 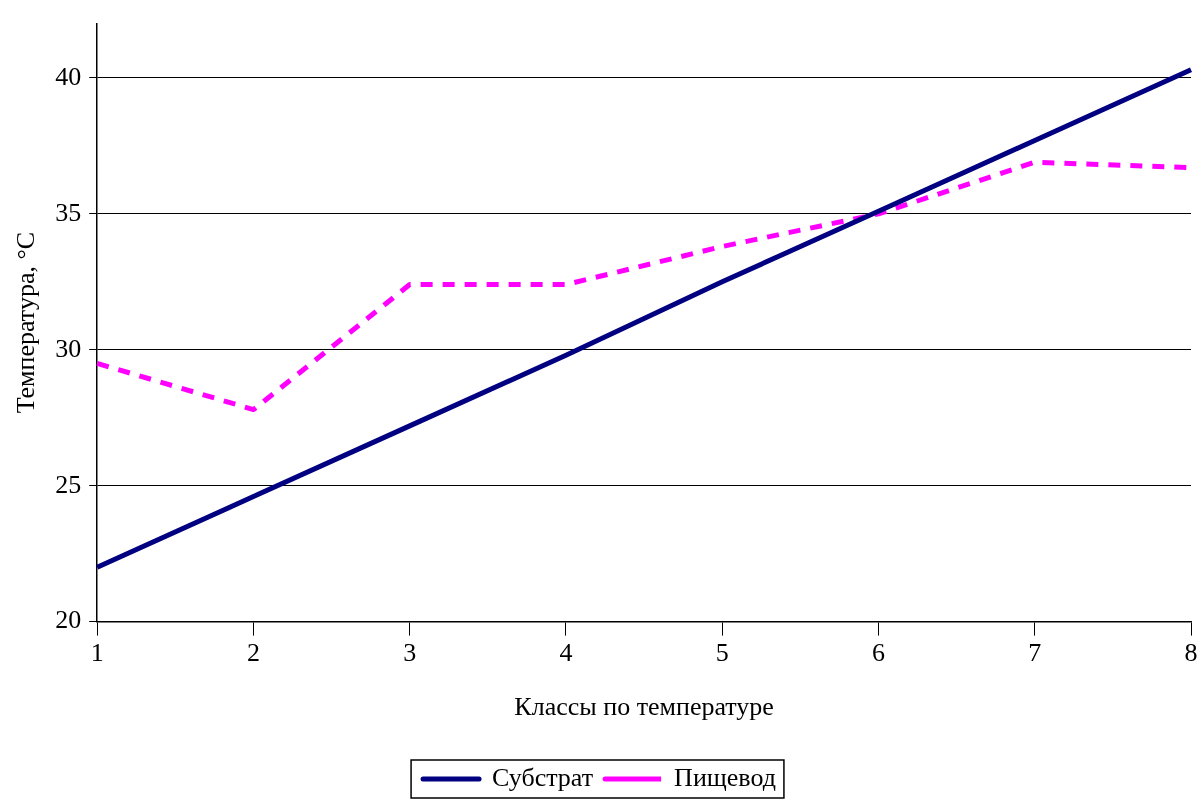 I want to click on y-axis-title: Температура, °C, so click(x=26, y=322).